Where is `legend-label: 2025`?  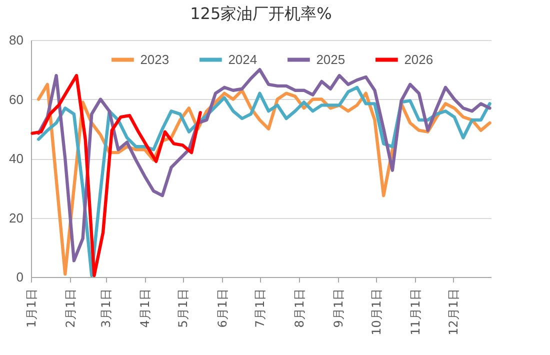
legend-label: 2025 is located at coordinates (331, 59).